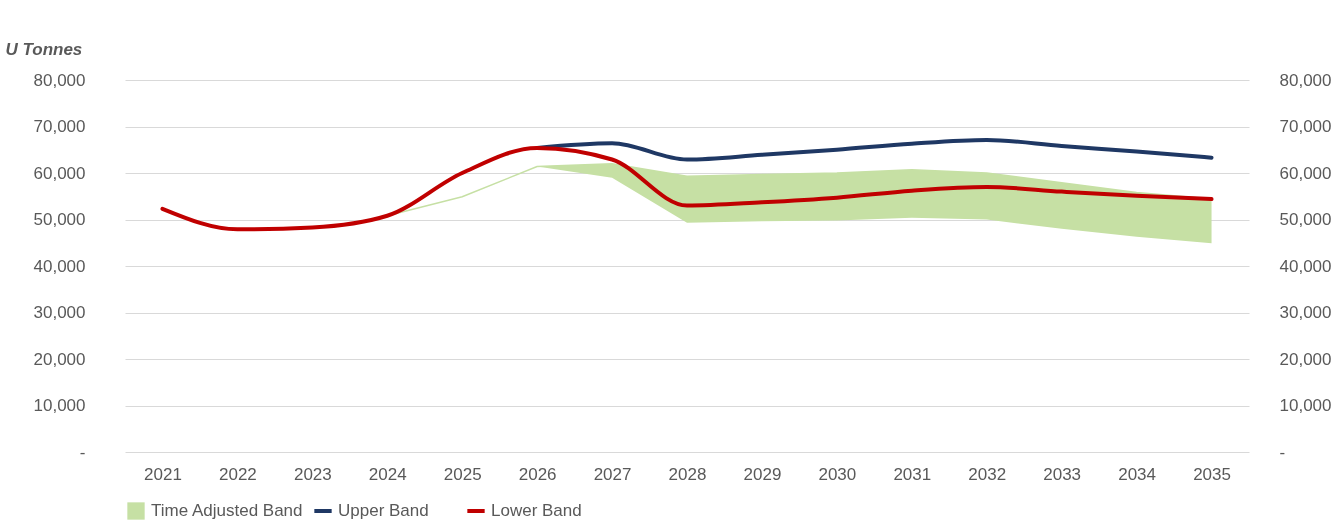  I want to click on x-tick-label: 2027, so click(612, 474).